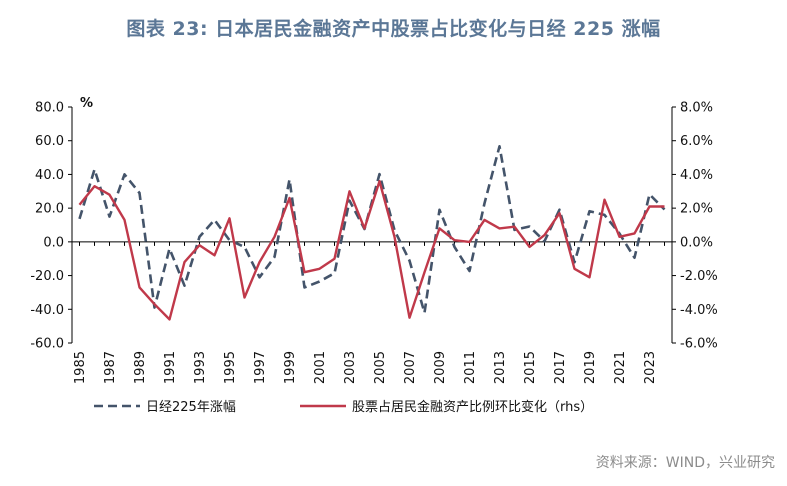 The image size is (787, 486). Describe the element at coordinates (47, 310) in the screenshot. I see `left-tick-label: -40.0` at that location.